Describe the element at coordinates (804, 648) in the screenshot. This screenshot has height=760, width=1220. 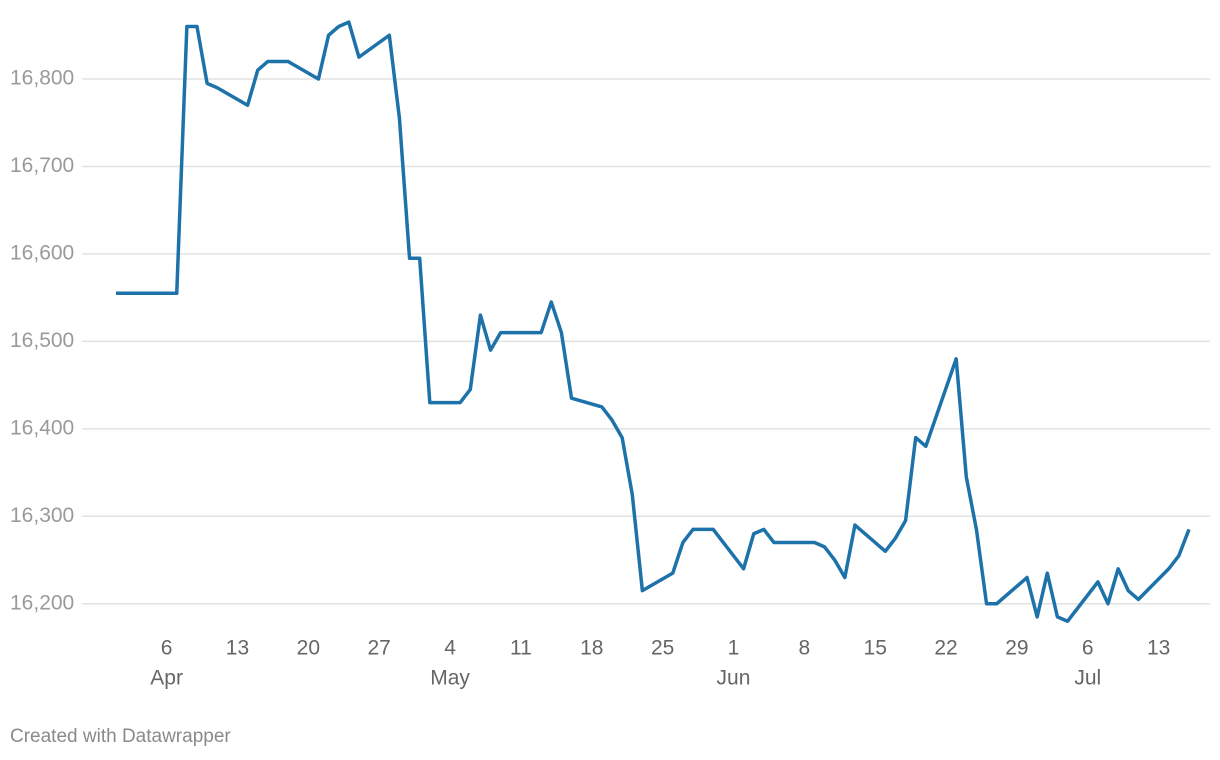
I see `x-tick-label: 8` at that location.